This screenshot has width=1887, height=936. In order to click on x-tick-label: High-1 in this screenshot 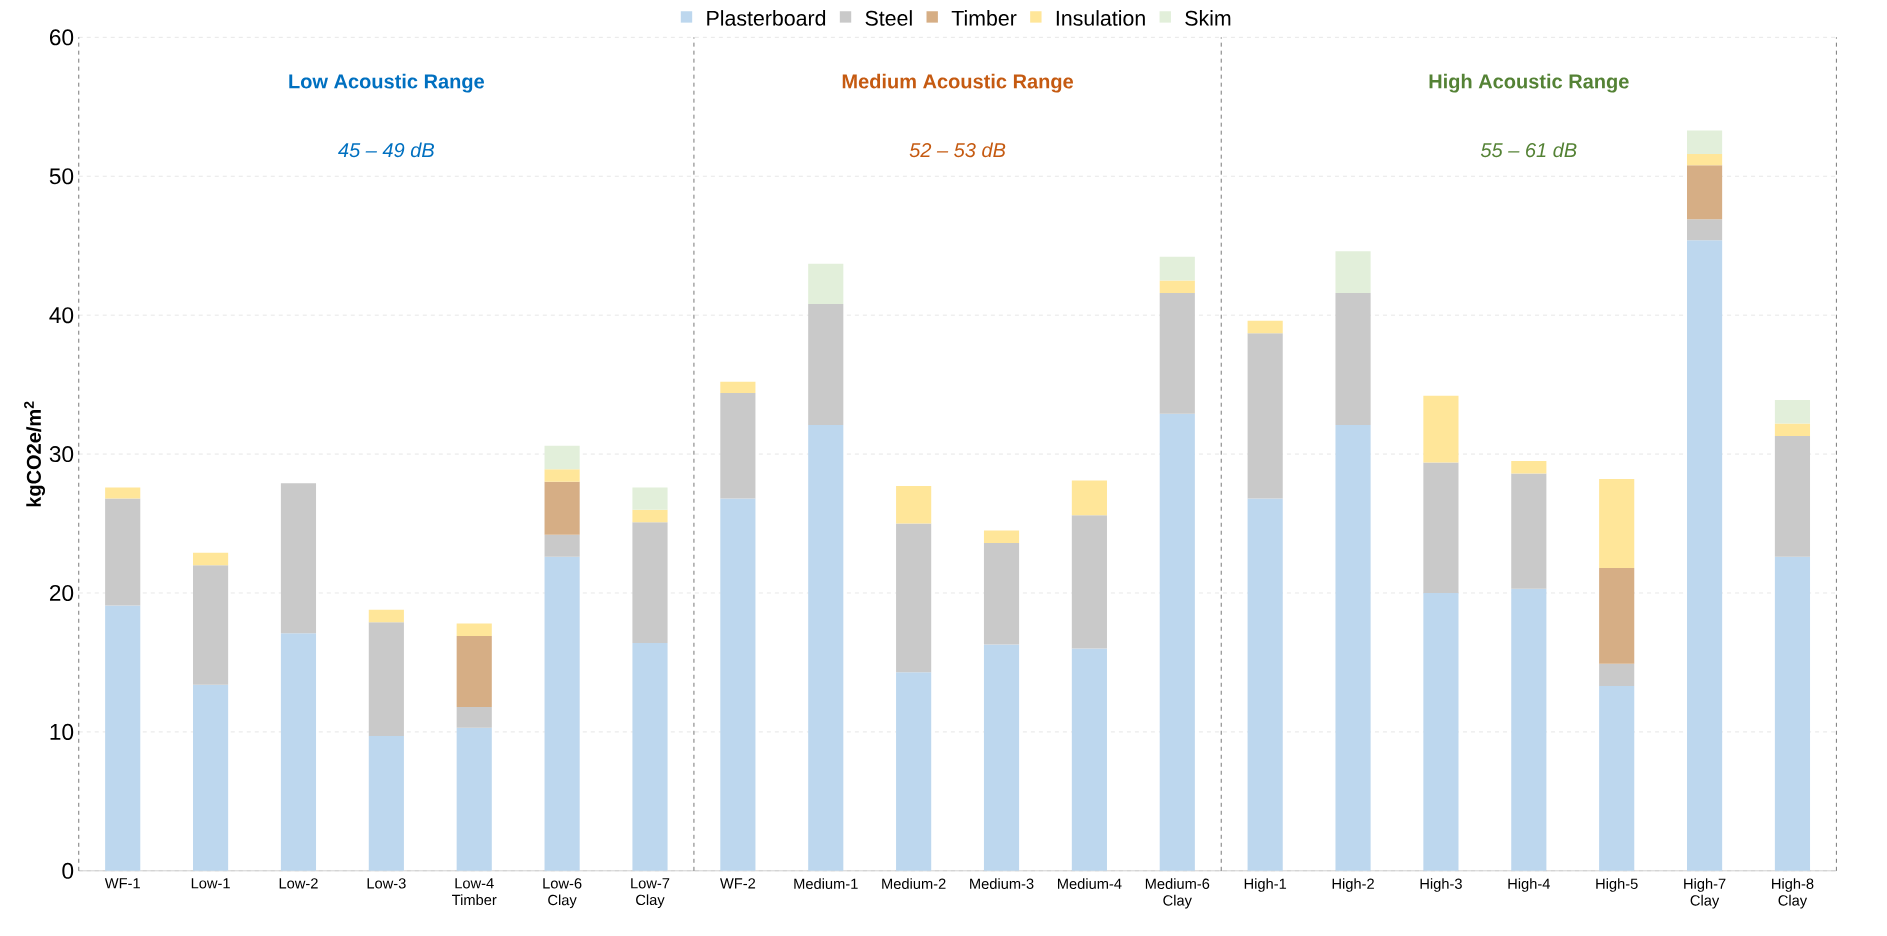, I will do `click(1265, 885)`.